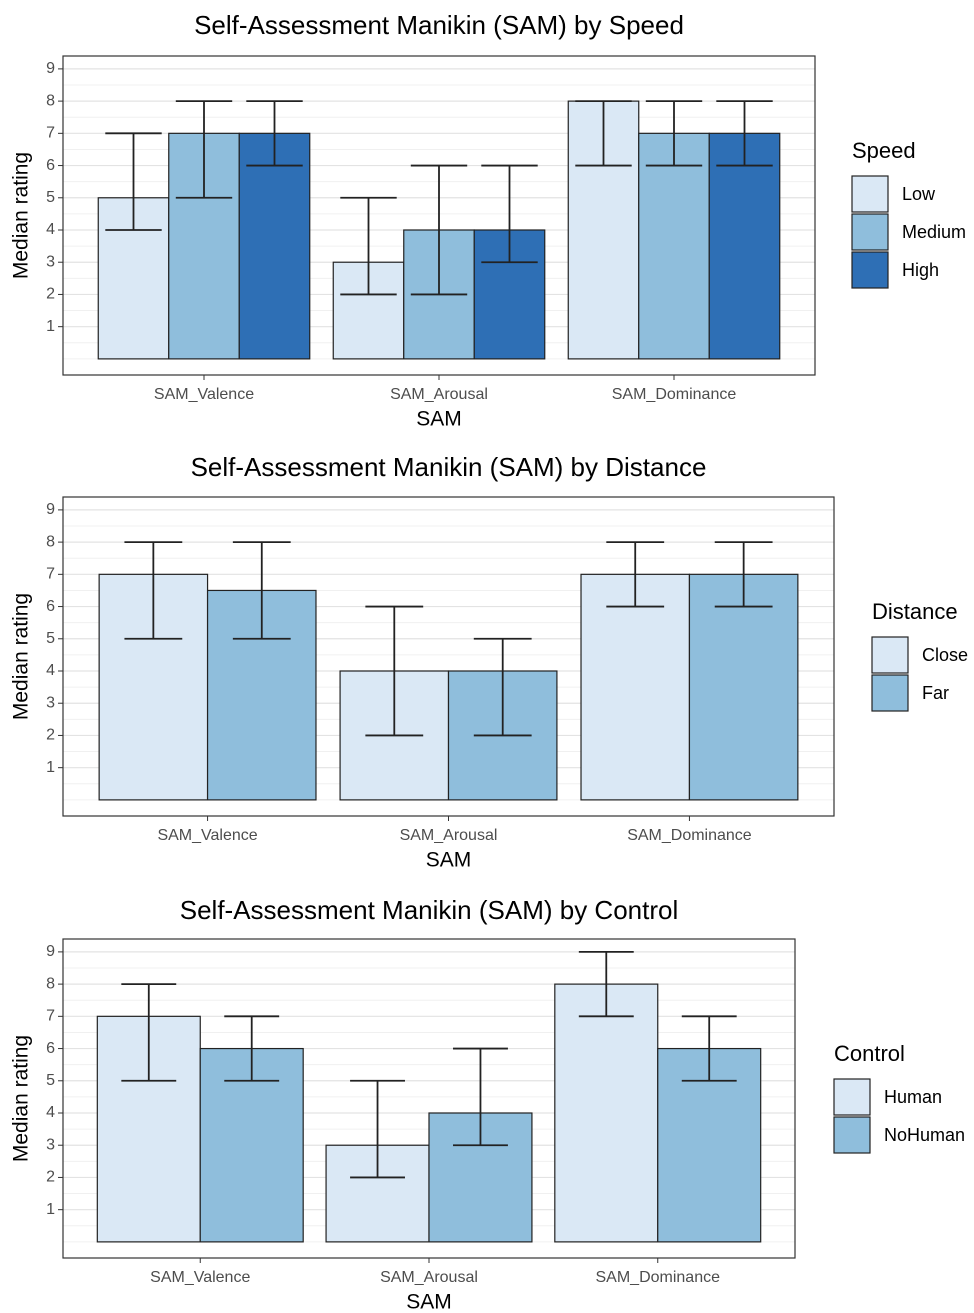 This screenshot has width=974, height=1313. Describe the element at coordinates (913, 1097) in the screenshot. I see `legend-label: Human` at that location.